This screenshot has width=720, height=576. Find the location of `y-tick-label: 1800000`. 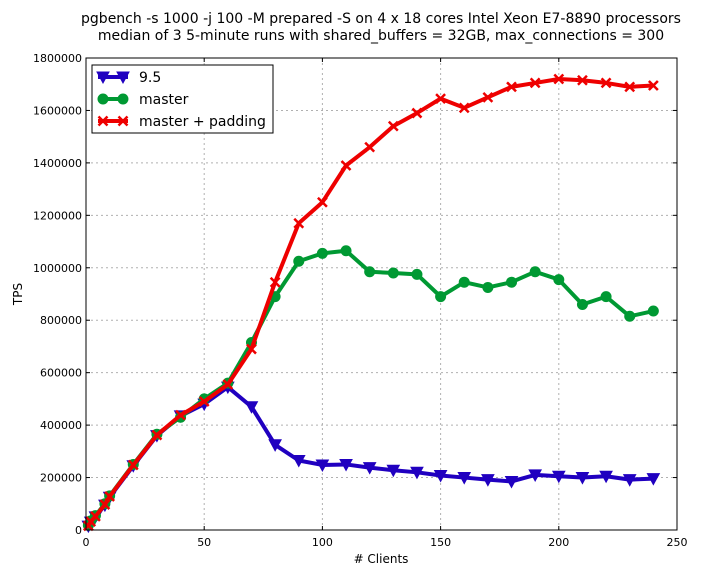

y-tick-label: 1800000 is located at coordinates (57, 58).